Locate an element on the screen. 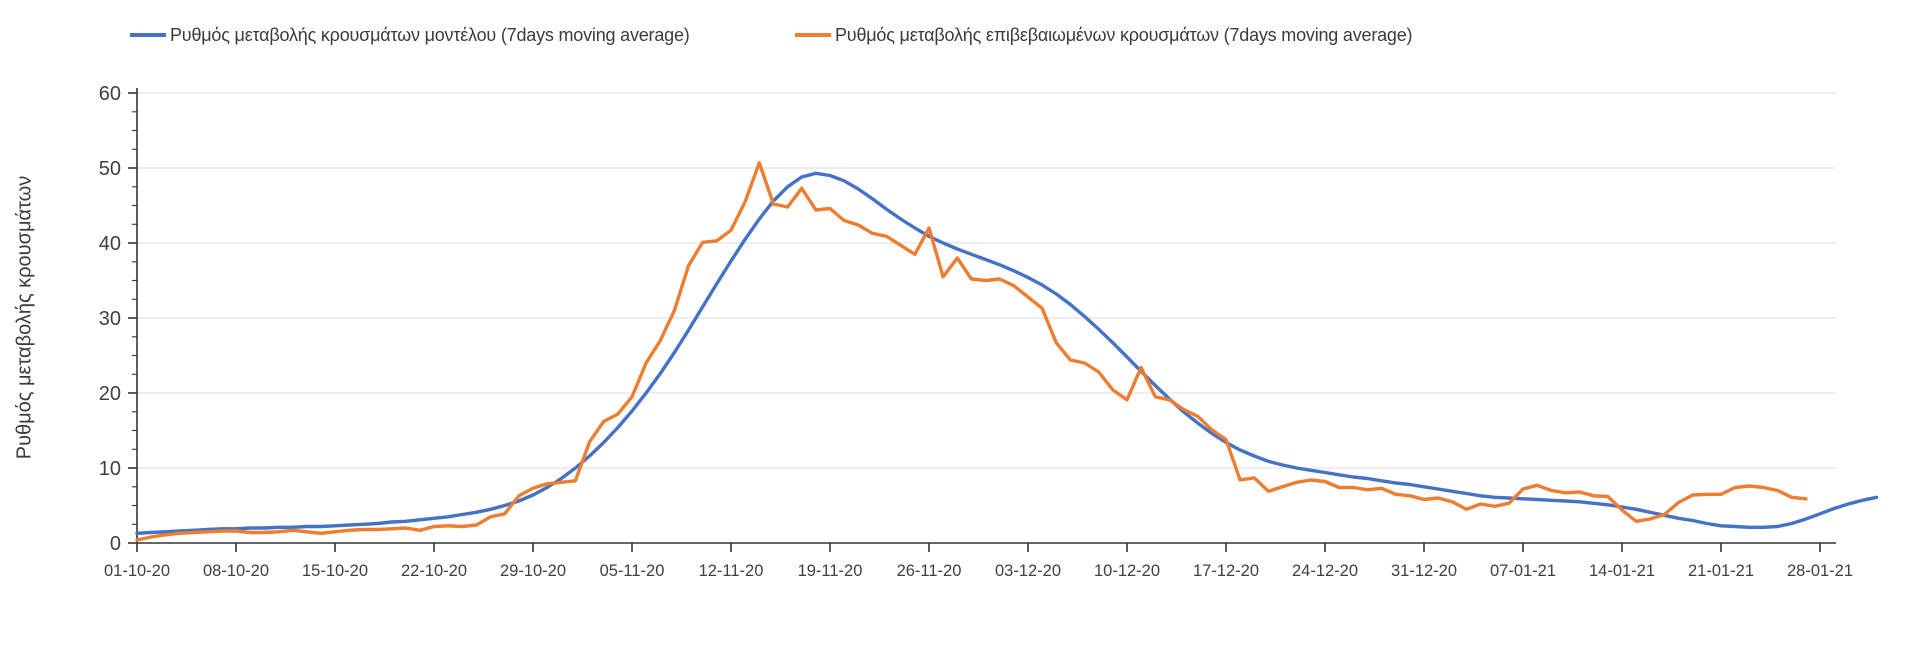 The height and width of the screenshot is (649, 1920). y-tick-label: 40 is located at coordinates (110, 244).